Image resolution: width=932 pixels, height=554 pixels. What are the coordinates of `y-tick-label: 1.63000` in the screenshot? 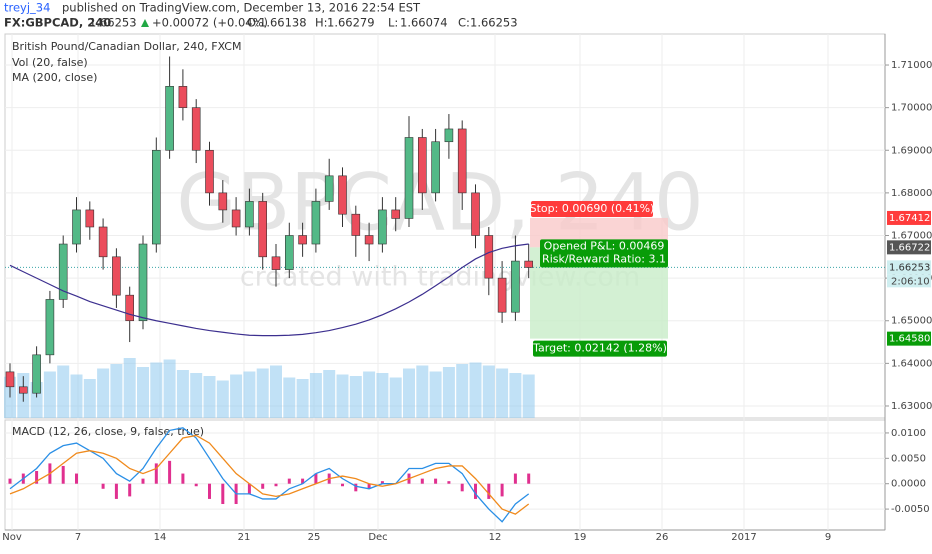 It's located at (911, 406).